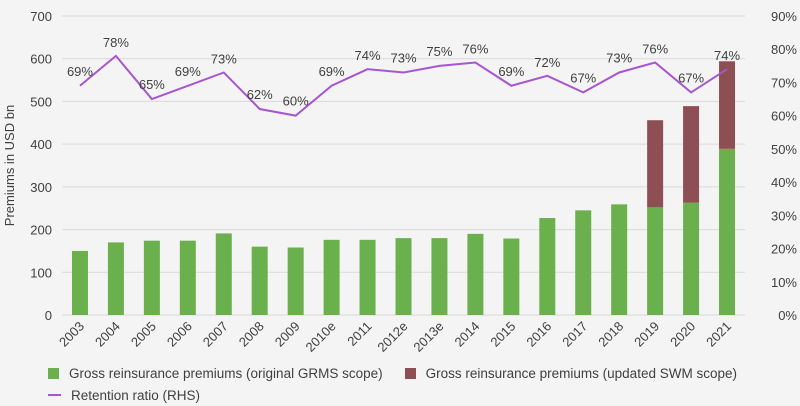 The height and width of the screenshot is (406, 800). I want to click on y-tick-label: 0, so click(48, 315).